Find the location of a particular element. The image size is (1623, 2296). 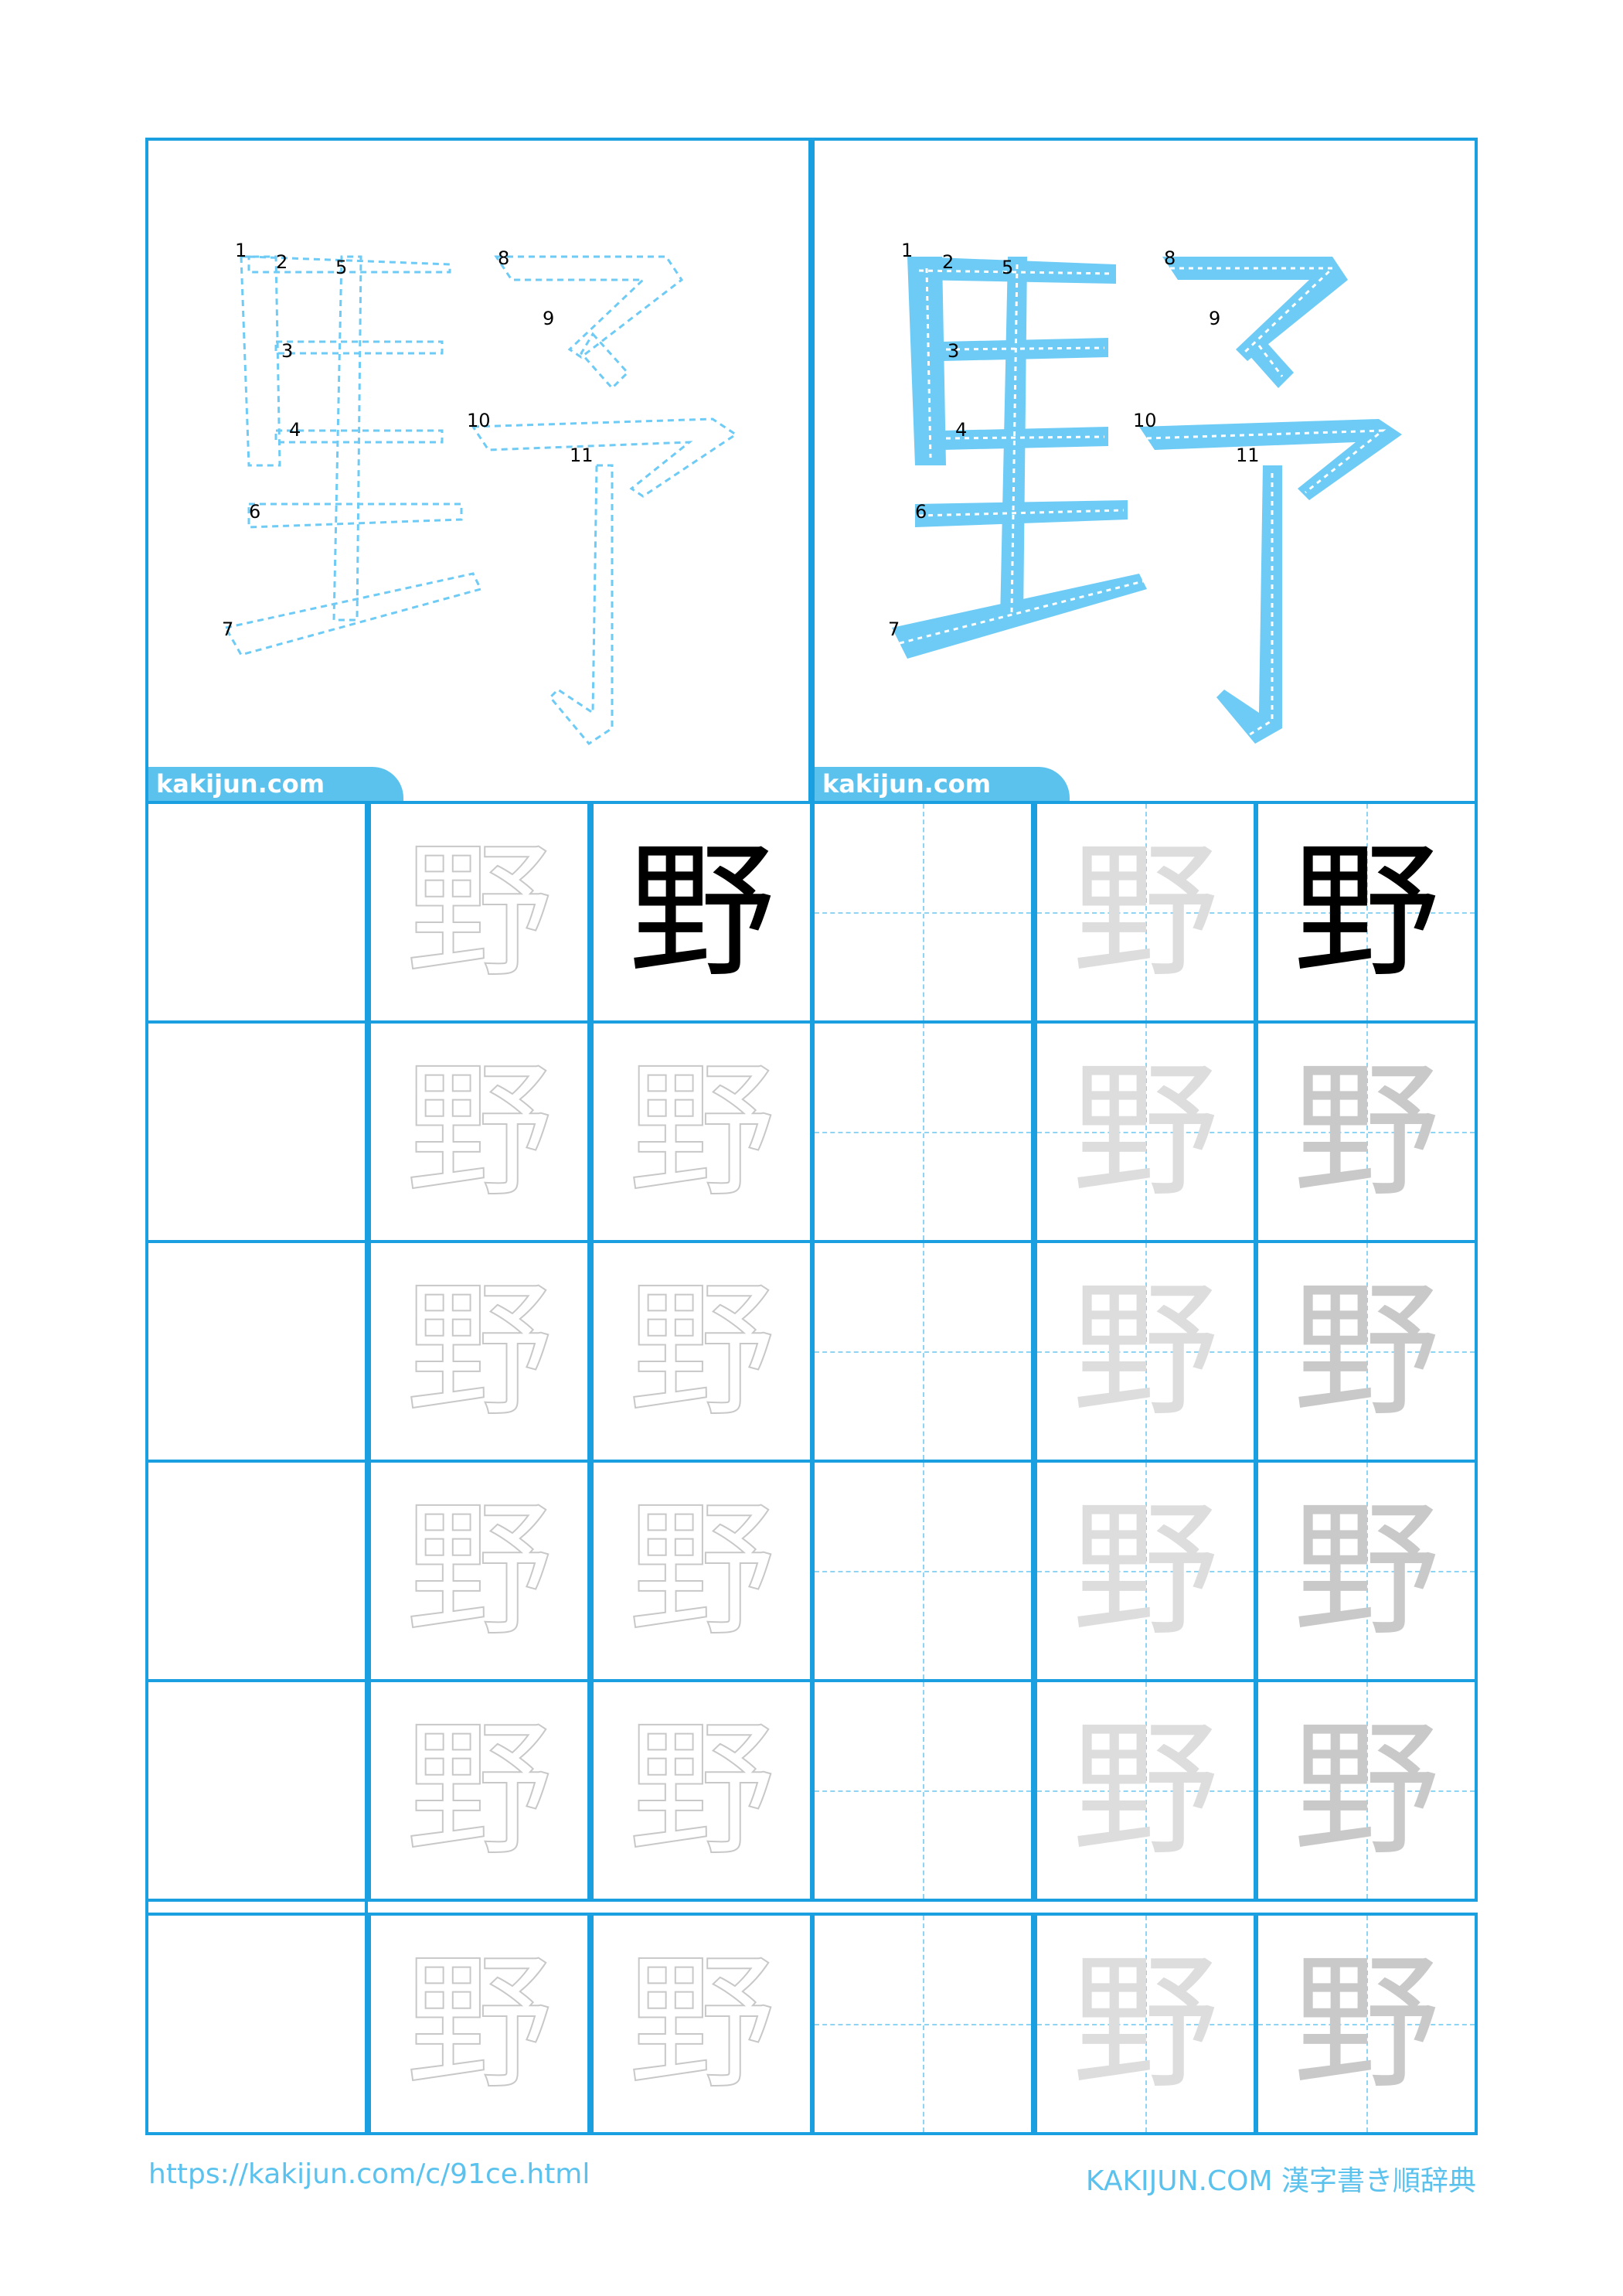

brand-label: KAKIJUN.COM 漢字書き順辞典 is located at coordinates (1280, 2181).